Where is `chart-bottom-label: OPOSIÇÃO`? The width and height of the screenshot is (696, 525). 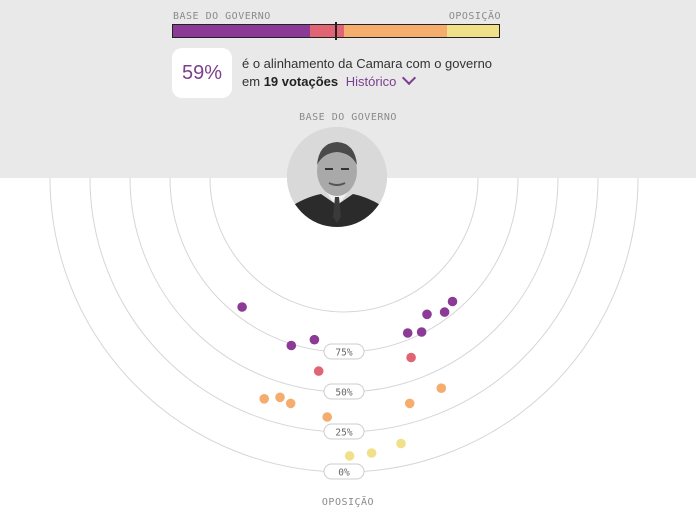
chart-bottom-label: OPOSIÇÃO is located at coordinates (348, 502).